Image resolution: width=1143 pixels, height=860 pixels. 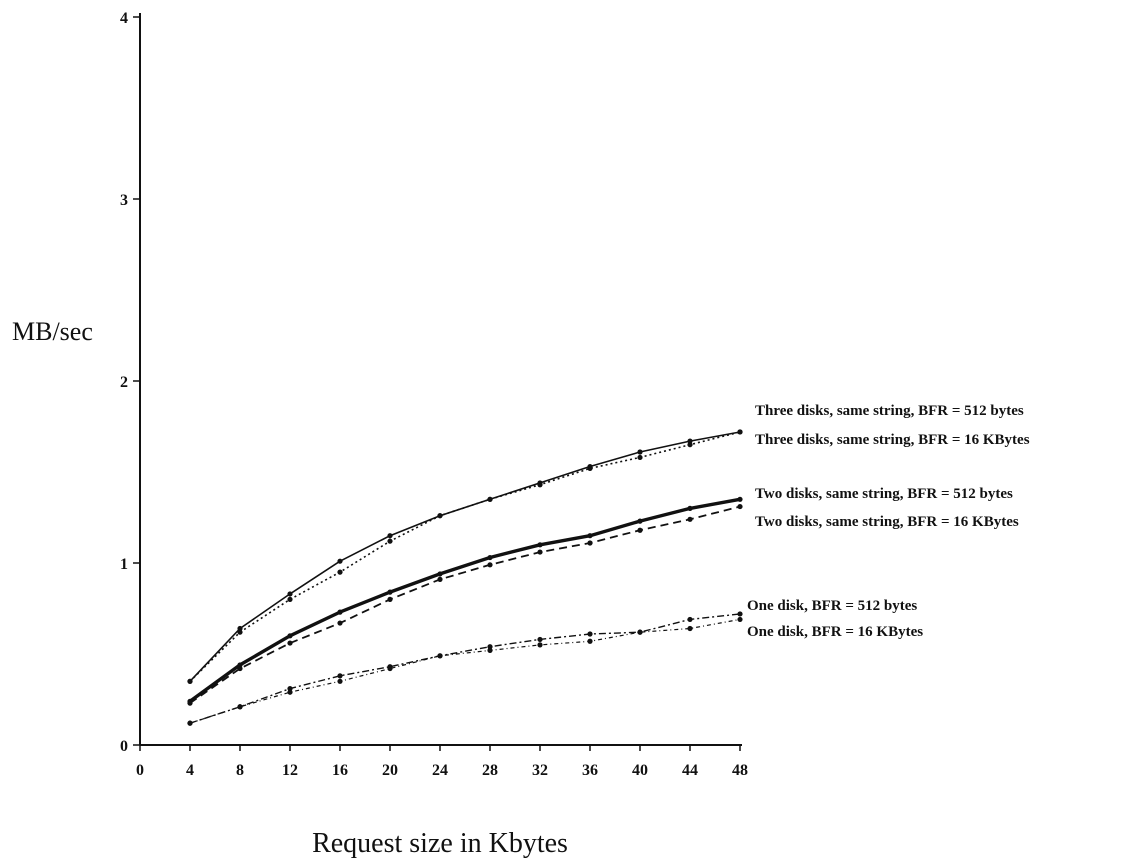 I want to click on x-tick-label: 0, so click(x=140, y=770).